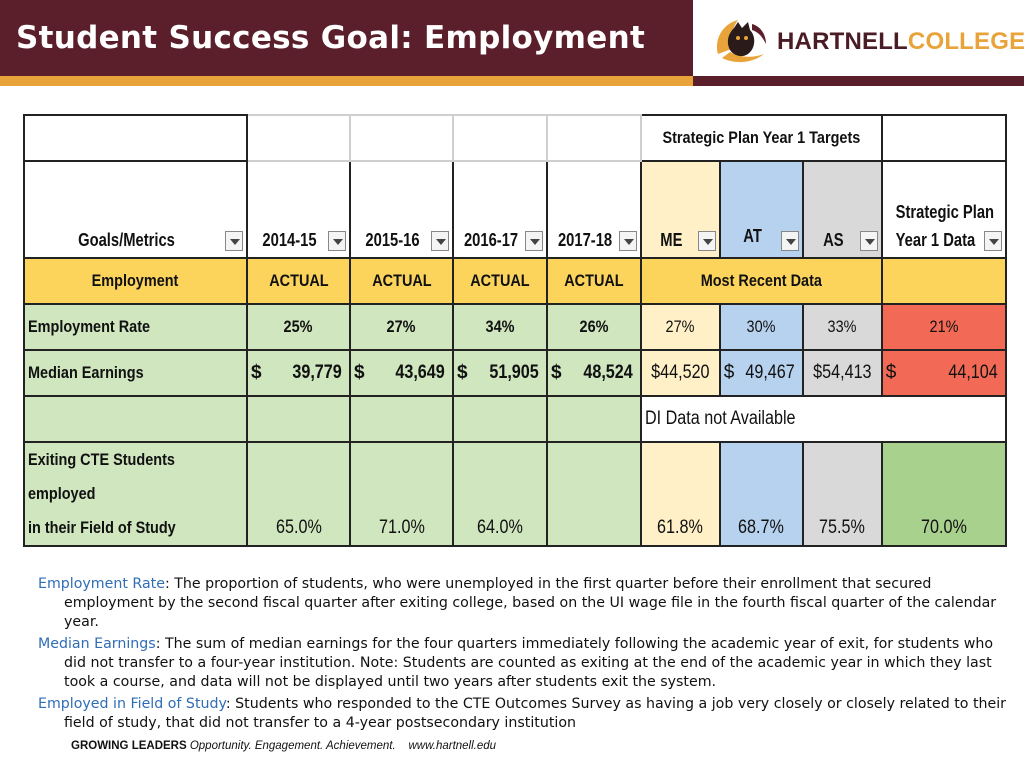  Describe the element at coordinates (943, 494) in the screenshot. I see `cte-strategic-data: 70.0%` at that location.